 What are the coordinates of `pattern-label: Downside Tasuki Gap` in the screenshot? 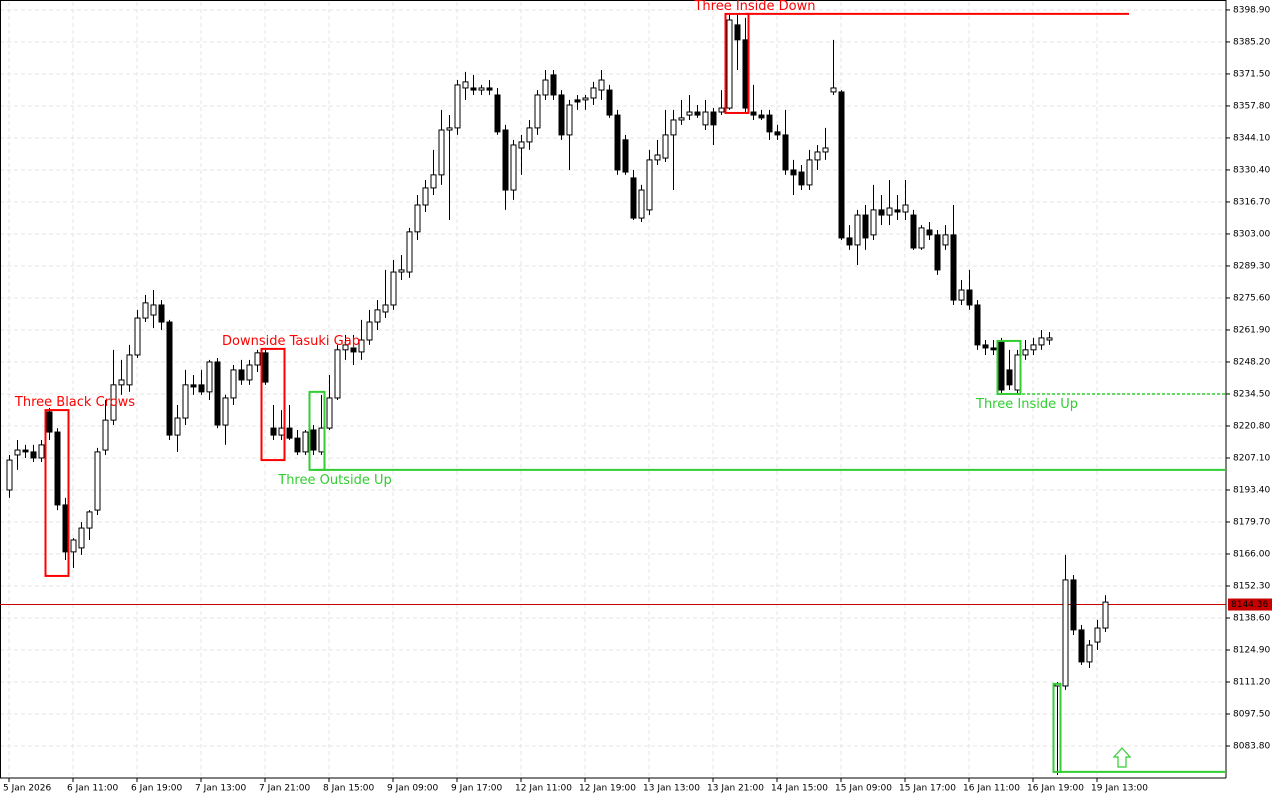 It's located at (291, 341).